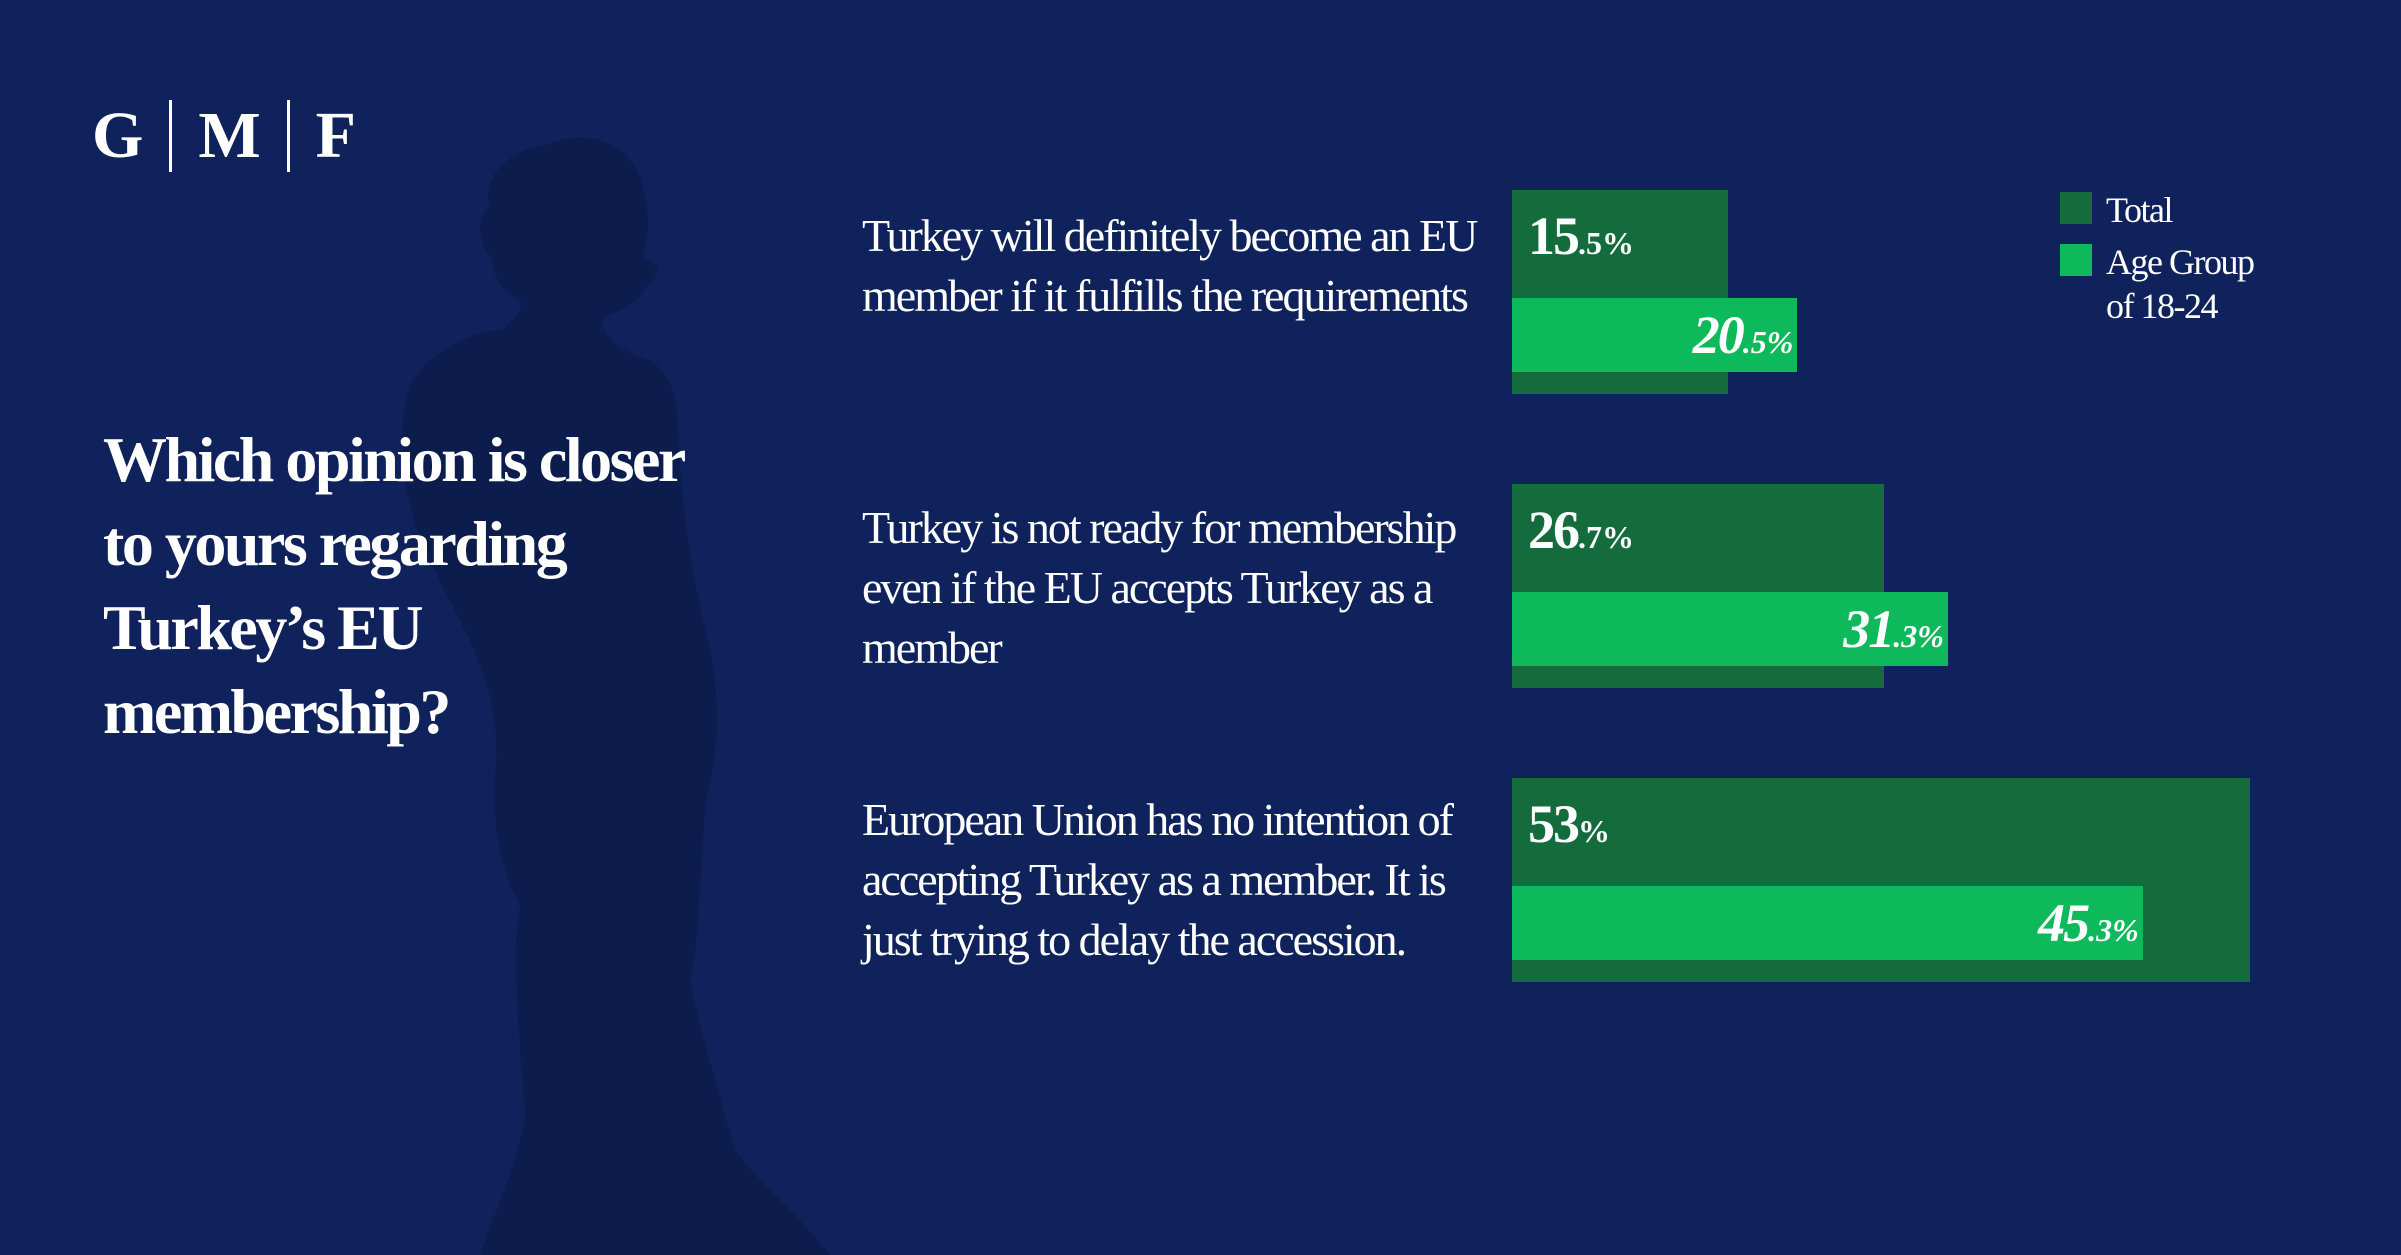 This screenshot has width=2401, height=1255. What do you see at coordinates (335, 135) in the screenshot?
I see `logo-letter: F` at bounding box center [335, 135].